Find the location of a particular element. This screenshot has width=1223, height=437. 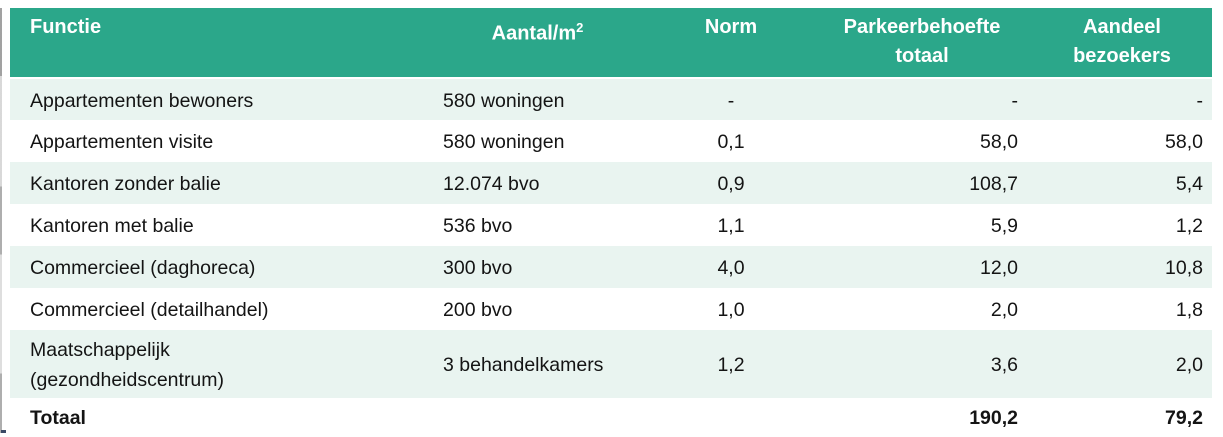

cell-functie: Commercieel (daghoreca) is located at coordinates (217, 267).